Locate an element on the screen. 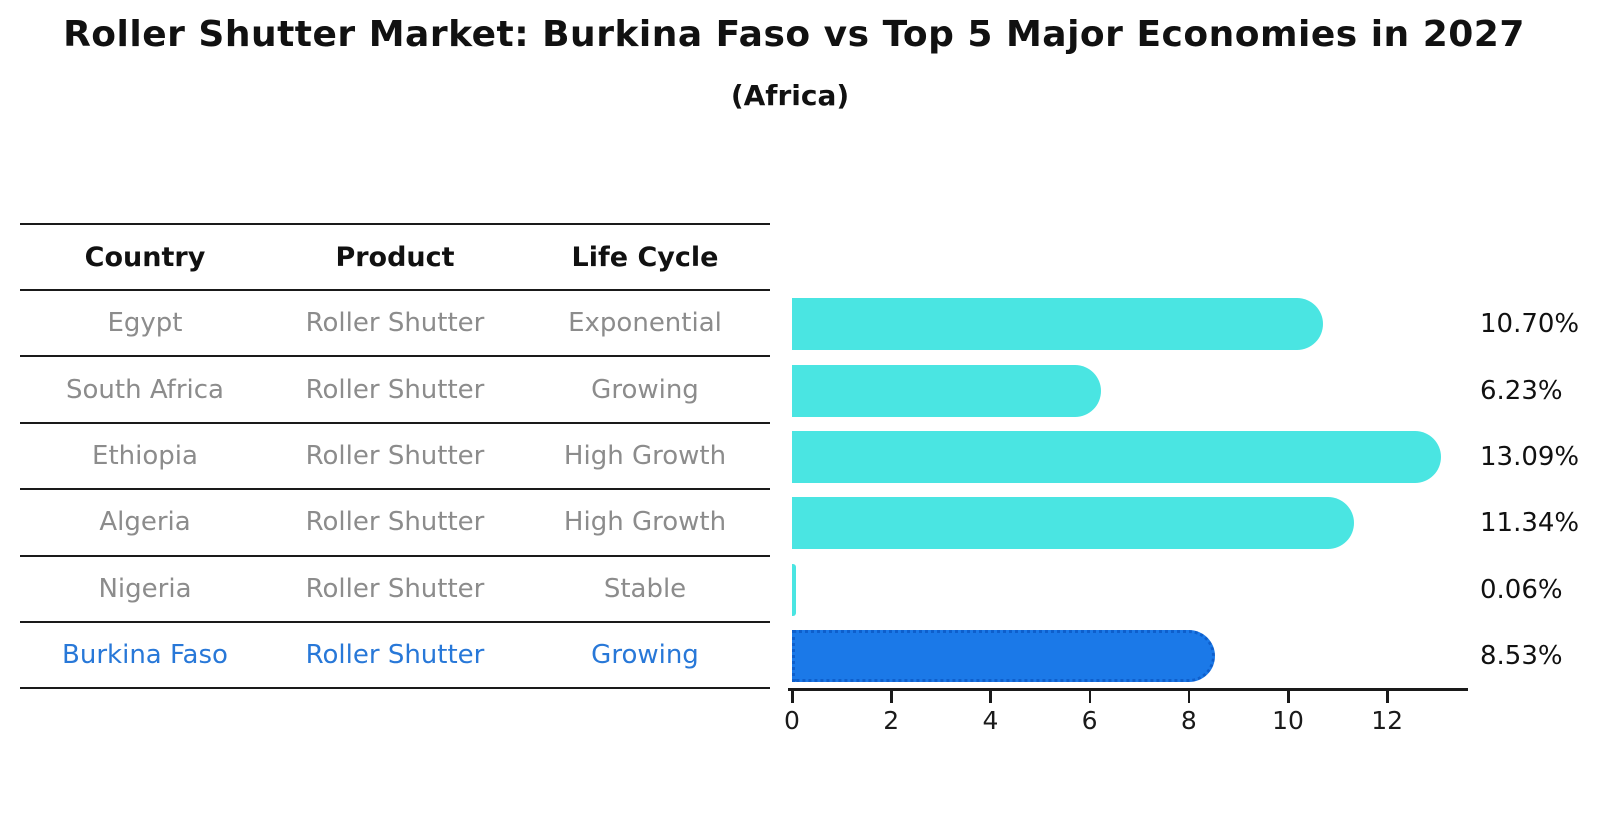 The image size is (1604, 823). x-axis-tick-label: 4 is located at coordinates (990, 720).